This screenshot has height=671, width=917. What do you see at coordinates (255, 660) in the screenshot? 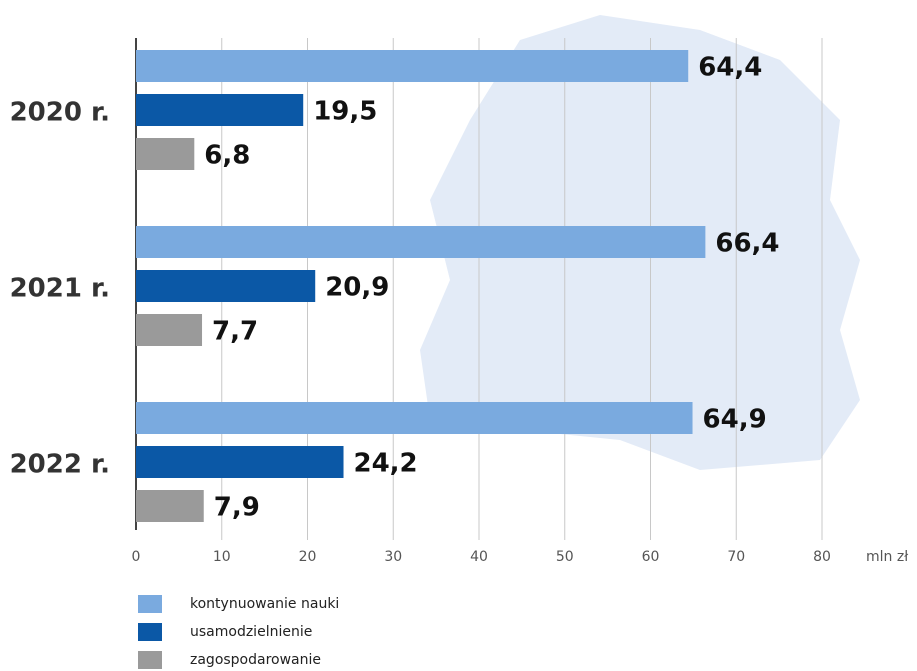
I see `legend-label: zagospodarowanie` at bounding box center [255, 660].